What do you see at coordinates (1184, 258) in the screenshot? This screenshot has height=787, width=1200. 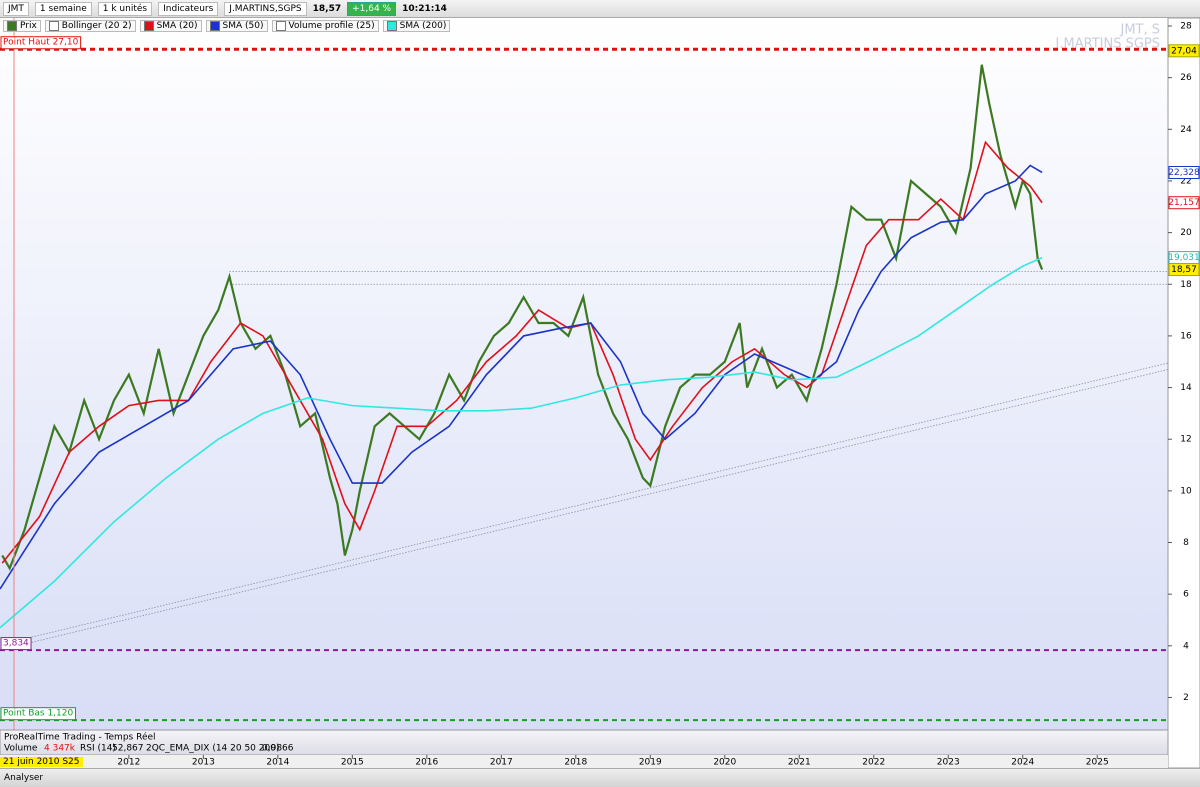 I see `price-label: 19,031` at bounding box center [1184, 258].